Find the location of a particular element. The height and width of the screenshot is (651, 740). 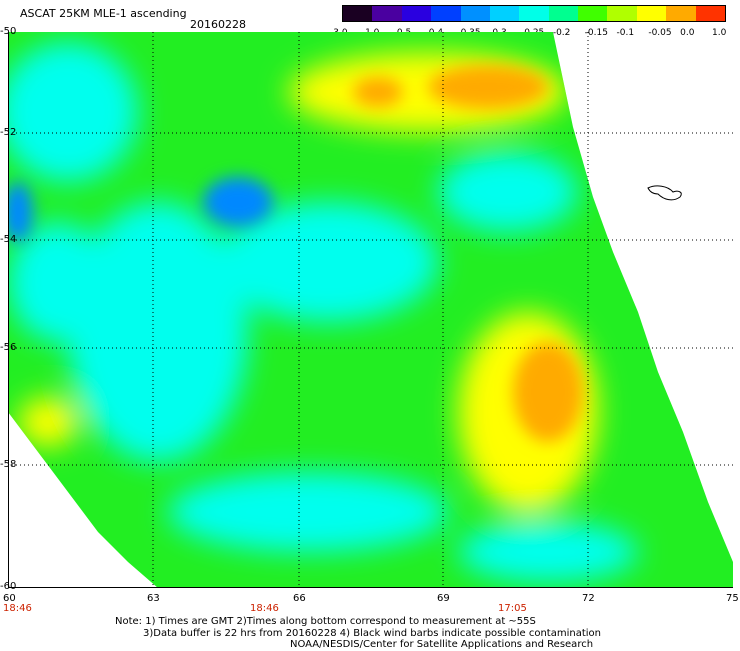

lon-label: 69 is located at coordinates (443, 598).